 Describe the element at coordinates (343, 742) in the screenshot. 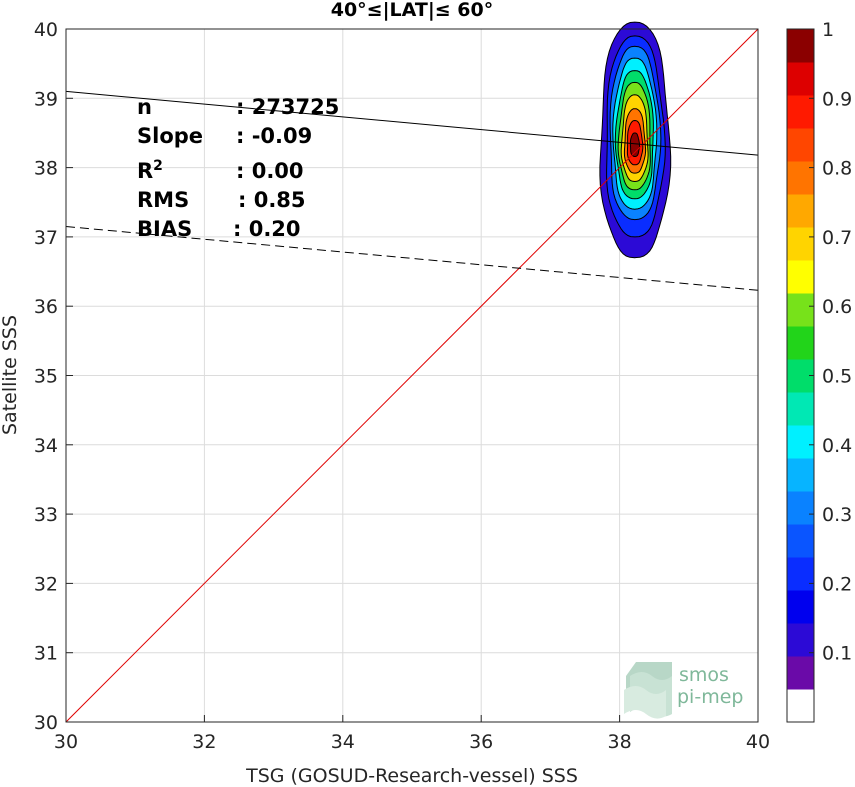

I see `x-tick-label: 34` at that location.